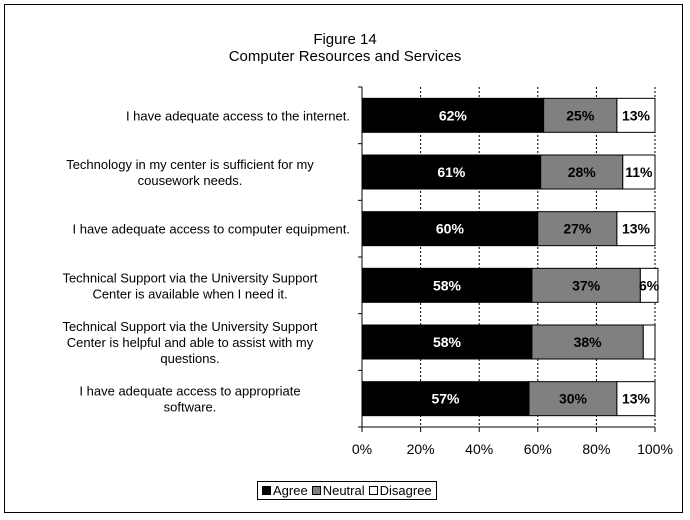 This screenshot has width=690, height=520. I want to click on data-label: 27%, so click(577, 229).